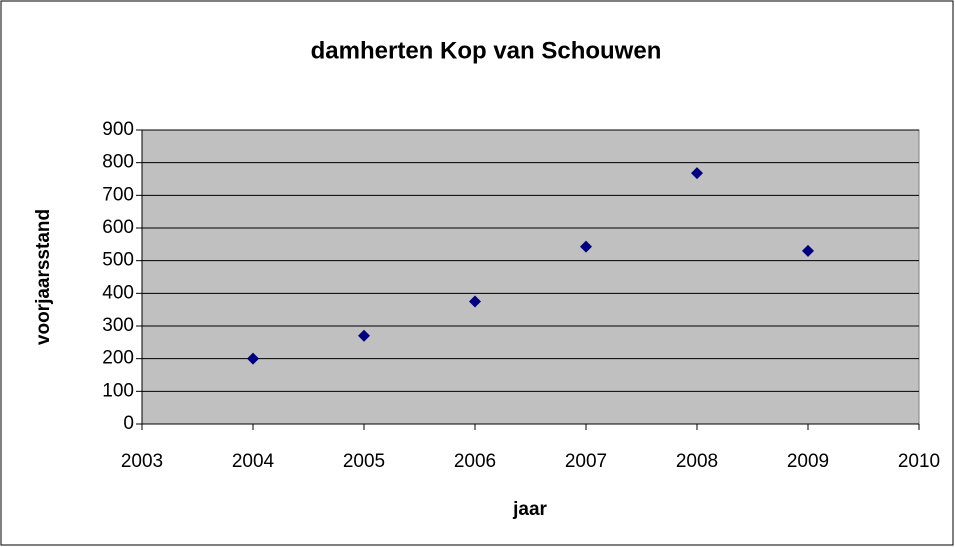 The height and width of the screenshot is (547, 955). Describe the element at coordinates (475, 461) in the screenshot. I see `x-tick-label: 2006` at that location.